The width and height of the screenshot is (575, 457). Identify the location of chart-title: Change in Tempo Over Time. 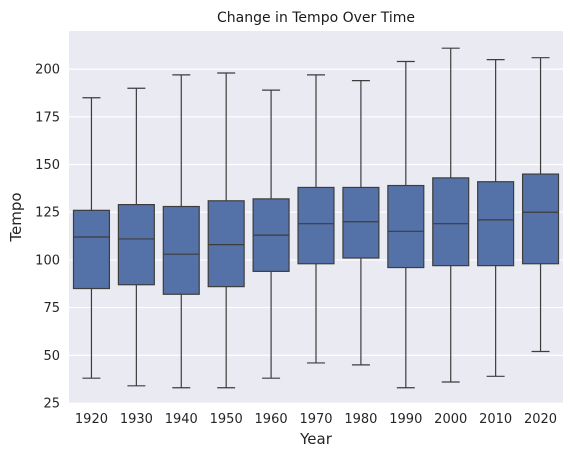
(316, 18).